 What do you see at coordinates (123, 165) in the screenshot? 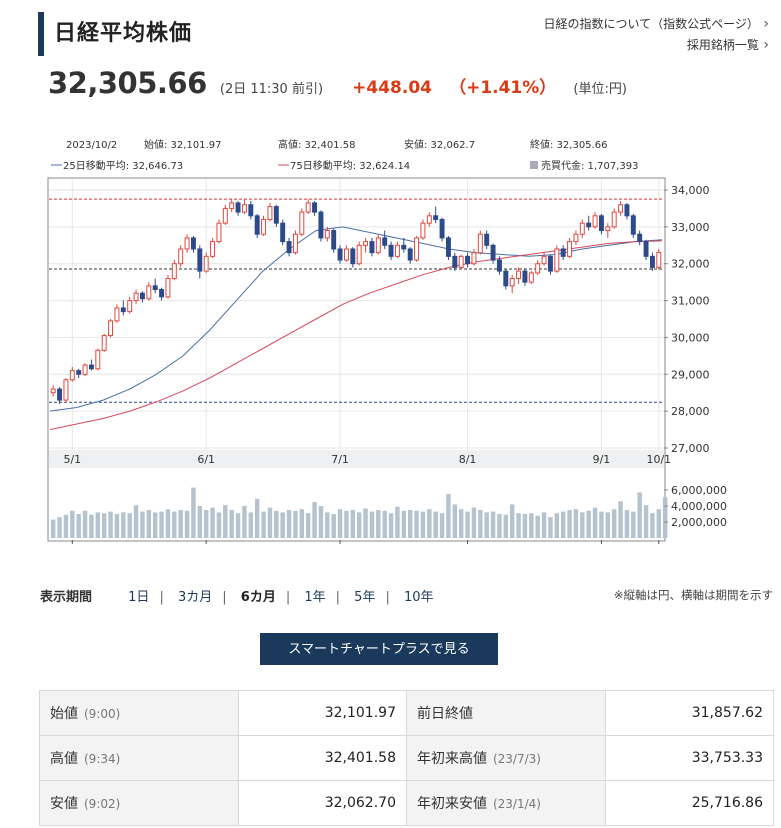
I see `legend-ma25: 25日移動平均: 32,646.73` at bounding box center [123, 165].